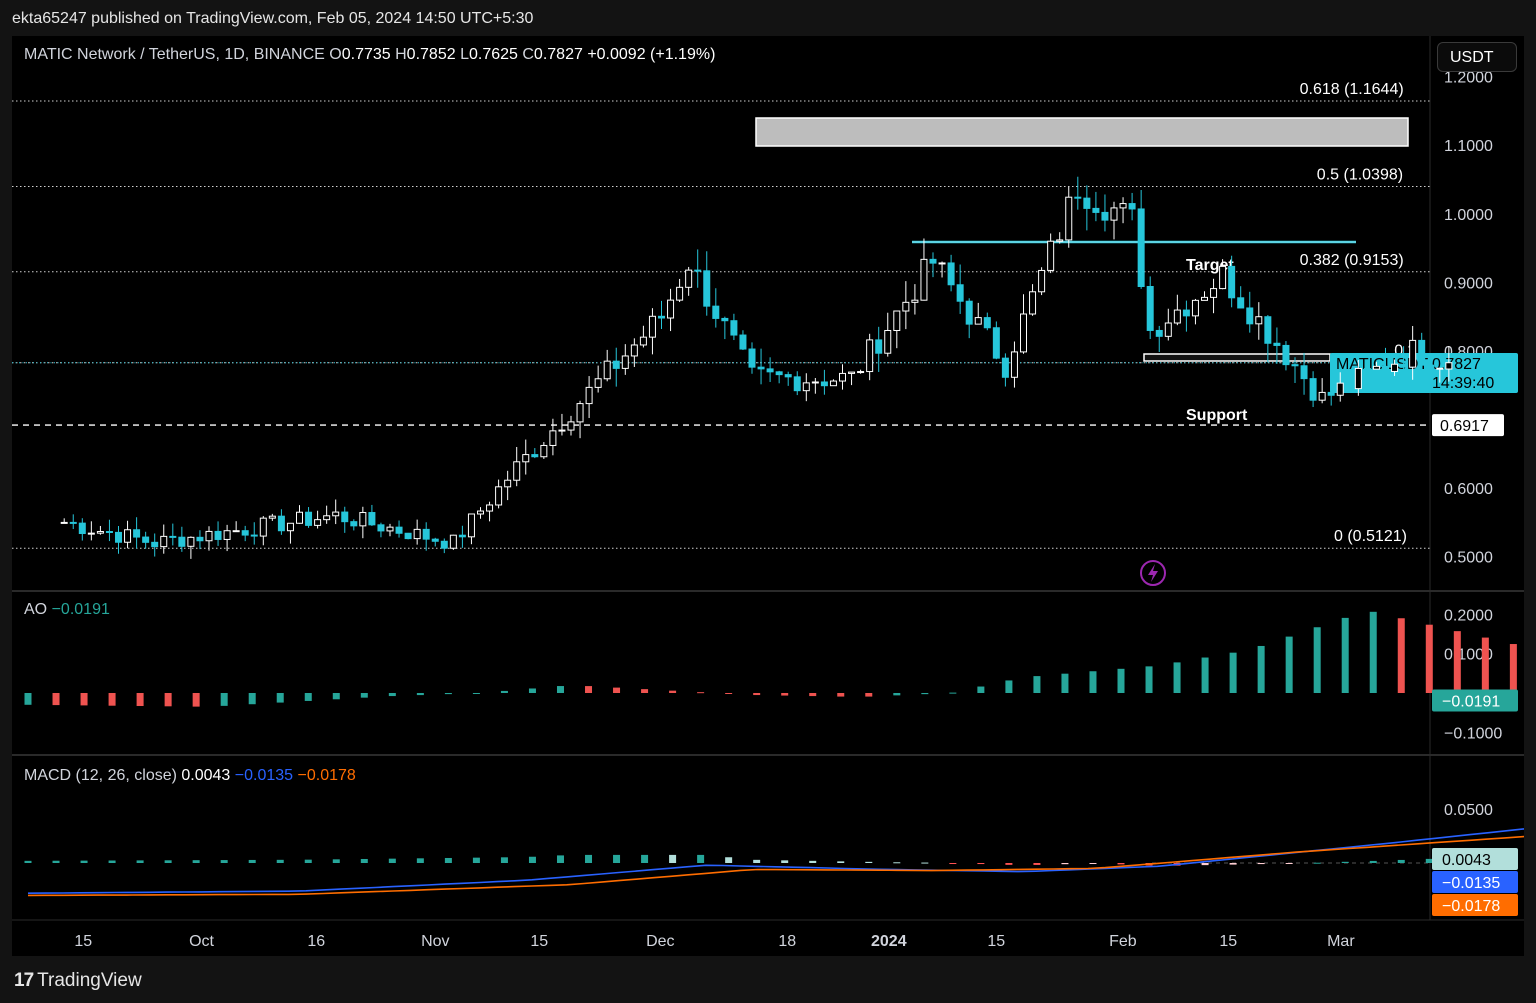 The width and height of the screenshot is (1536, 1003). What do you see at coordinates (1468, 215) in the screenshot?
I see `price-tick-label: 1.0000` at bounding box center [1468, 215].